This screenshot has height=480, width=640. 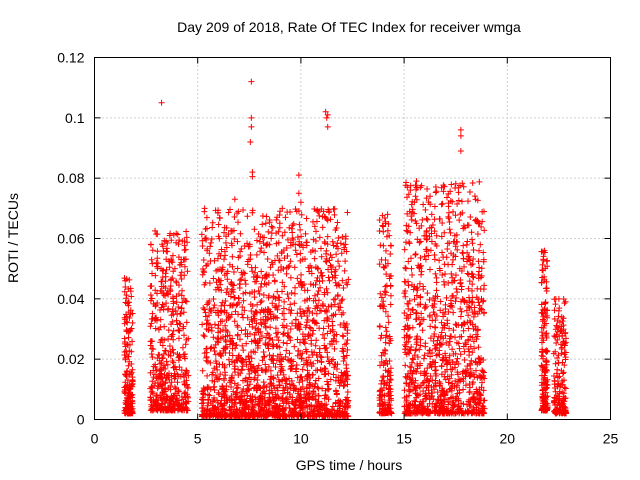 I want to click on y-tick-label: 0.04, so click(x=70, y=299).